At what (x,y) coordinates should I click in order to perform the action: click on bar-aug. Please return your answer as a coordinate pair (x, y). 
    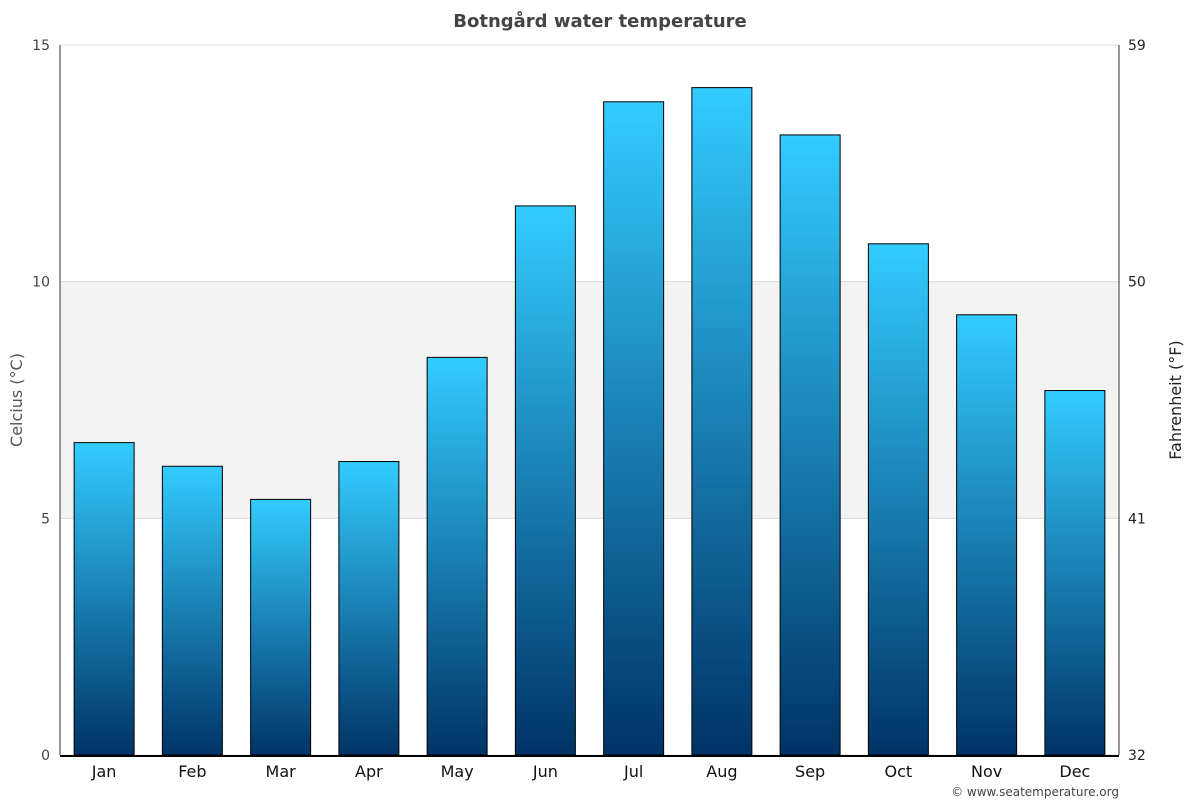
    Looking at the image, I should click on (722, 421).